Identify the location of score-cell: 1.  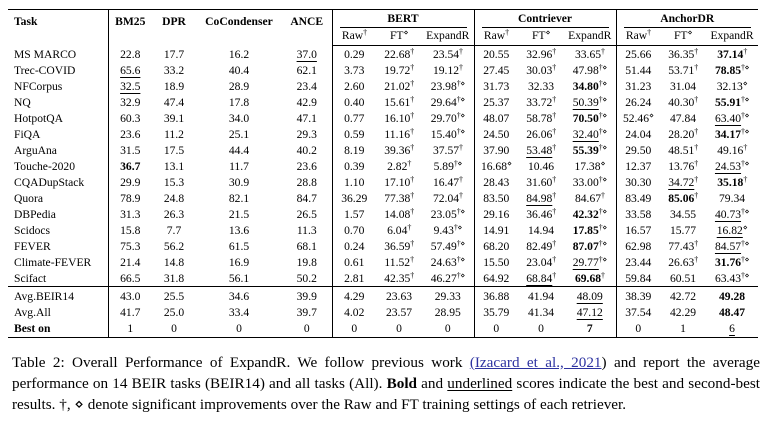
(683, 329).